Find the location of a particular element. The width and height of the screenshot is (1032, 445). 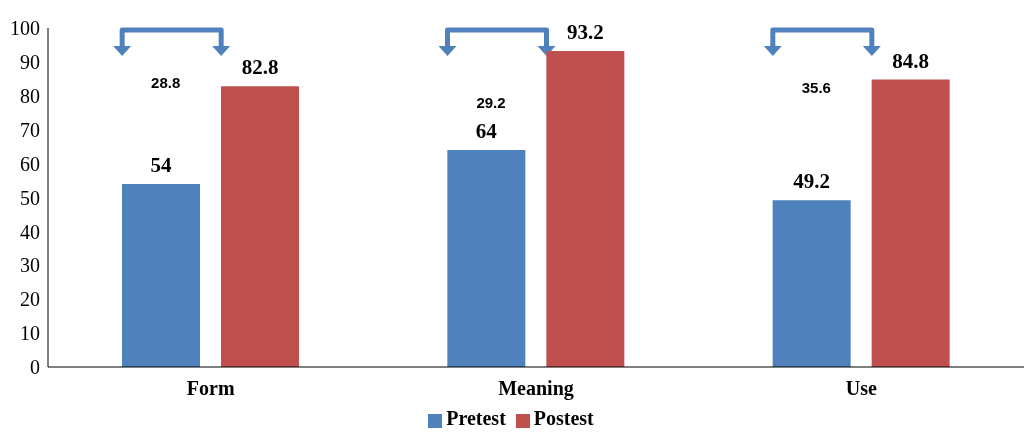

y-tick-label: 80 is located at coordinates (30, 95).